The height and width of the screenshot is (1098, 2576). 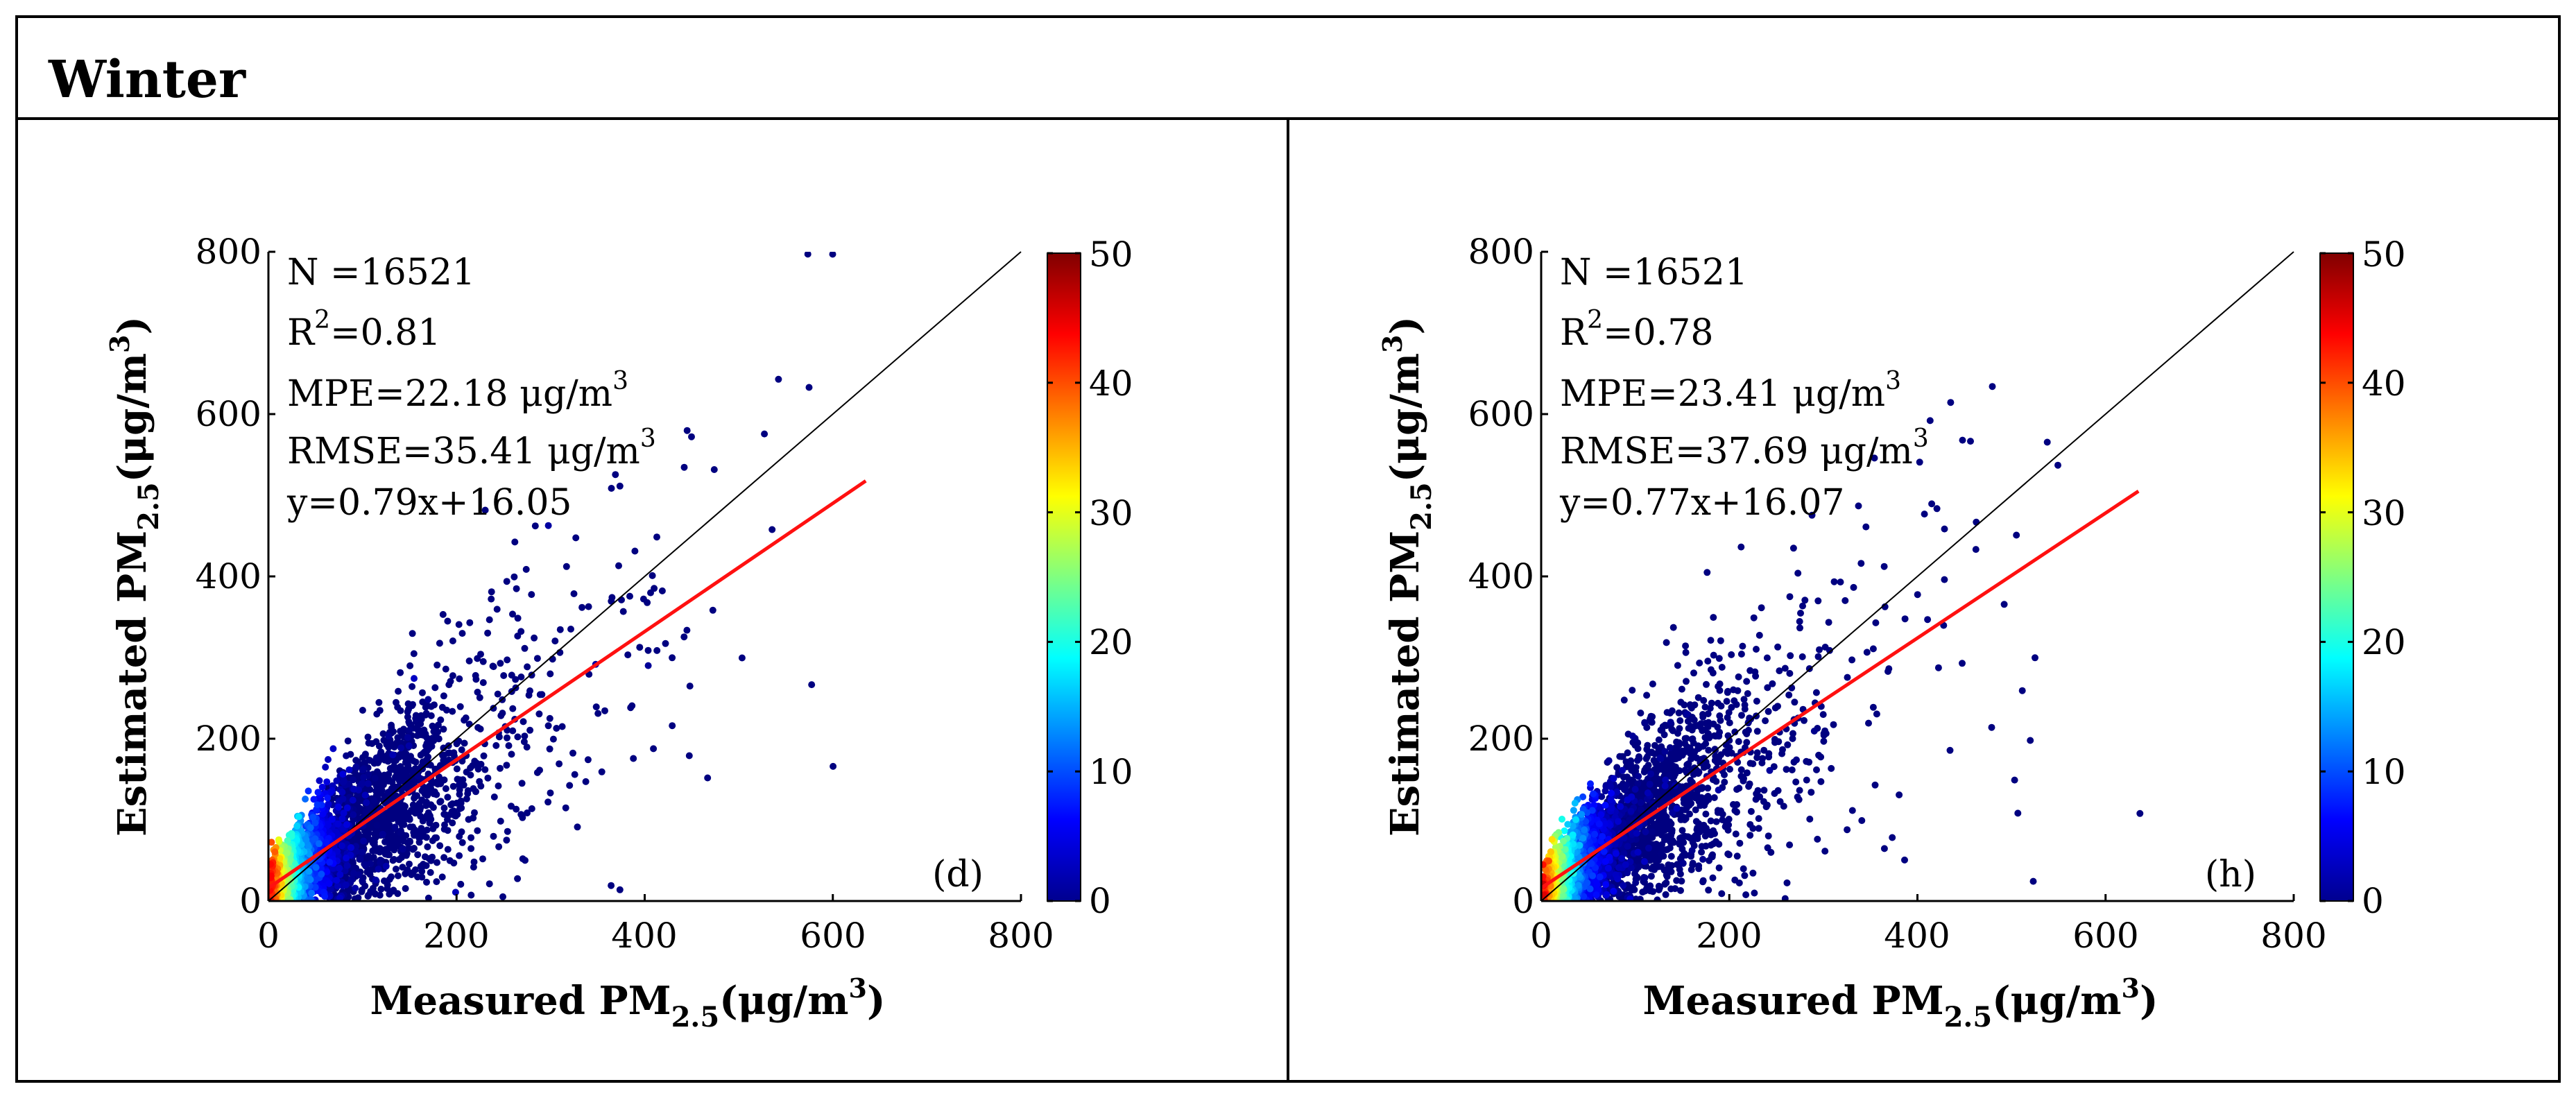 I want to click on scatter-points-h, so click(x=1842, y=642).